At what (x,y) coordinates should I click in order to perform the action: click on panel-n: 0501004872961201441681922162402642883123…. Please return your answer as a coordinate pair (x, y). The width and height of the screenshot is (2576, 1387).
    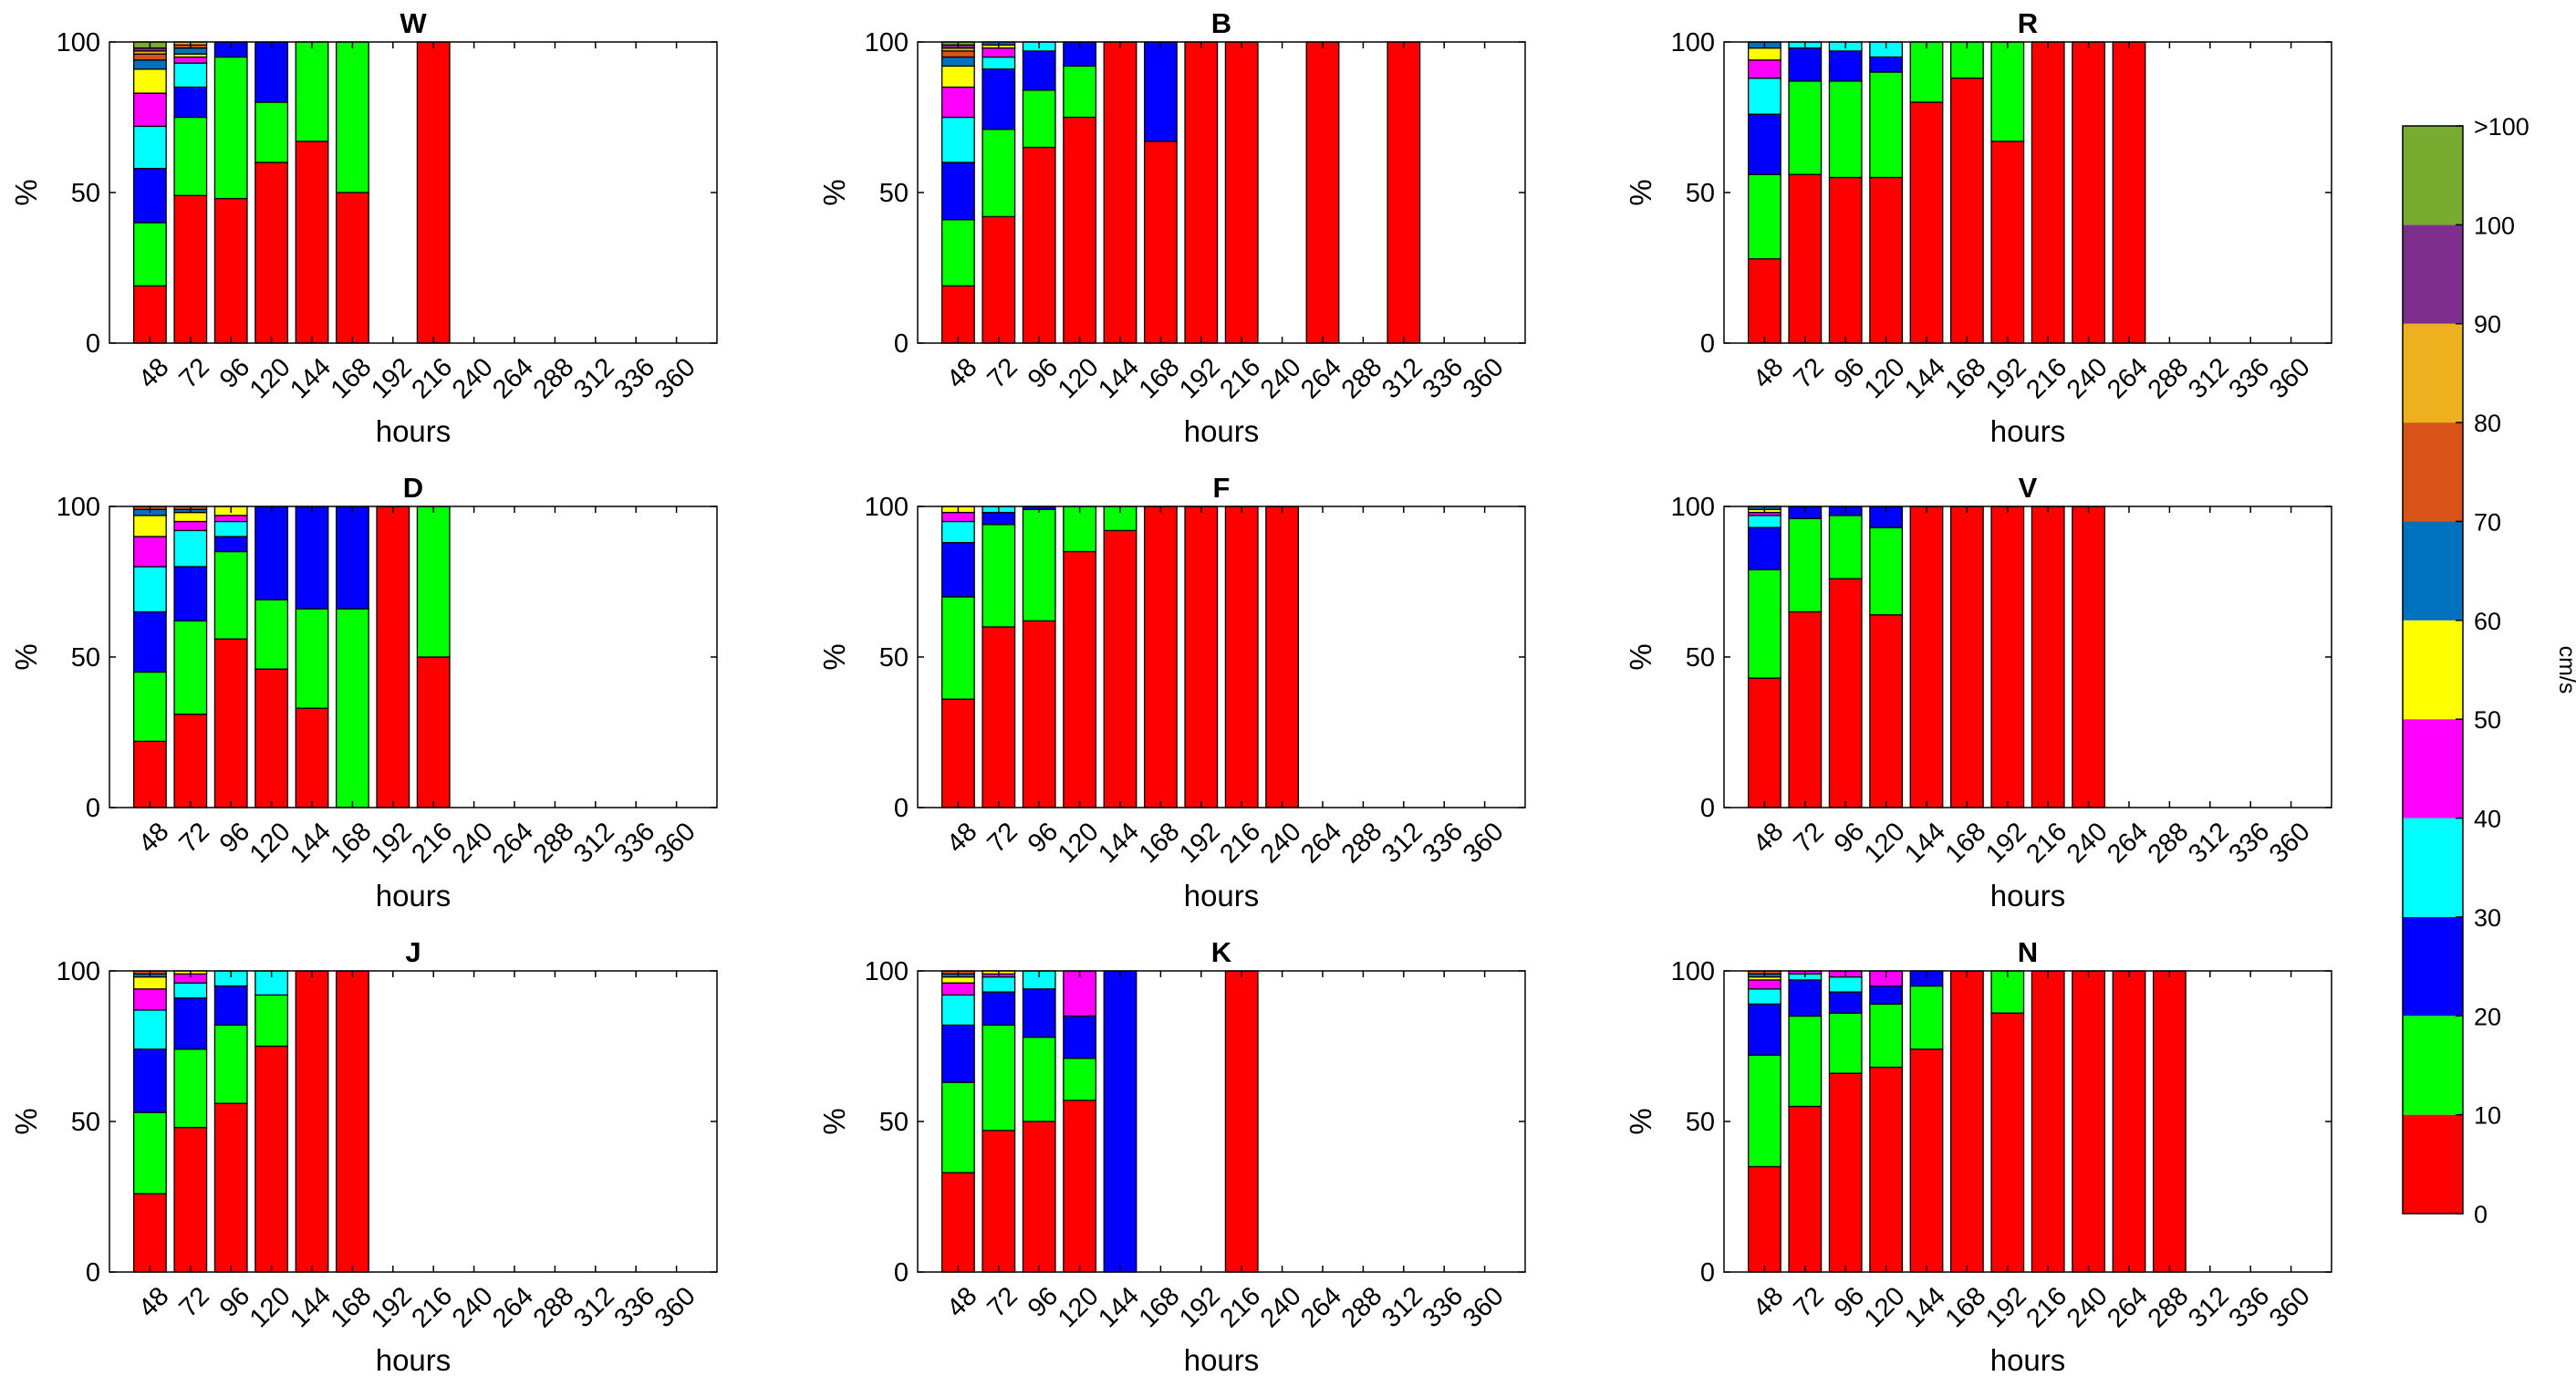
    Looking at the image, I should click on (1978, 1156).